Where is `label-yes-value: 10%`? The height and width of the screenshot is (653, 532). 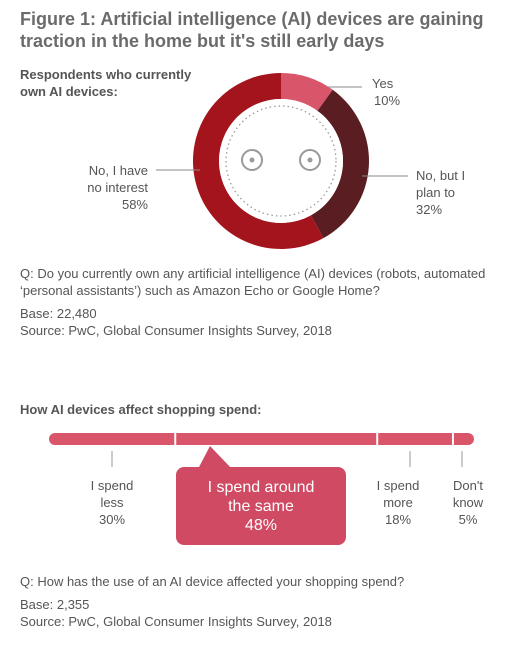 label-yes-value: 10% is located at coordinates (387, 100).